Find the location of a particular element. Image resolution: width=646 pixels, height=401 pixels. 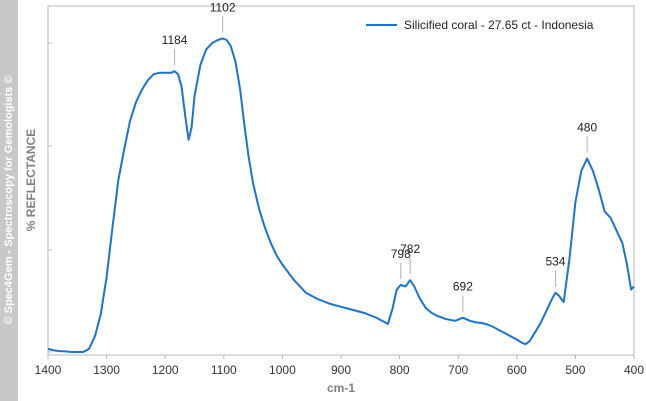

peak-label-798: 798 is located at coordinates (401, 254).